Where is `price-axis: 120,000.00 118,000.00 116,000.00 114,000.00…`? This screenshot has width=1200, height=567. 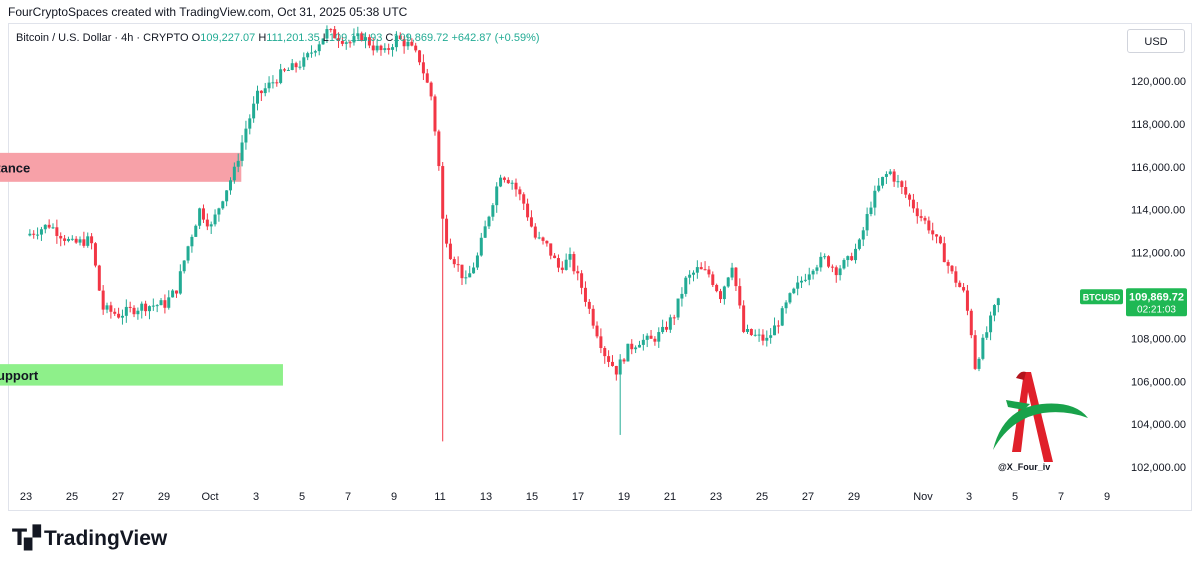
price-axis: 120,000.00 118,000.00 116,000.00 114,000.00… is located at coordinates (1133, 275).